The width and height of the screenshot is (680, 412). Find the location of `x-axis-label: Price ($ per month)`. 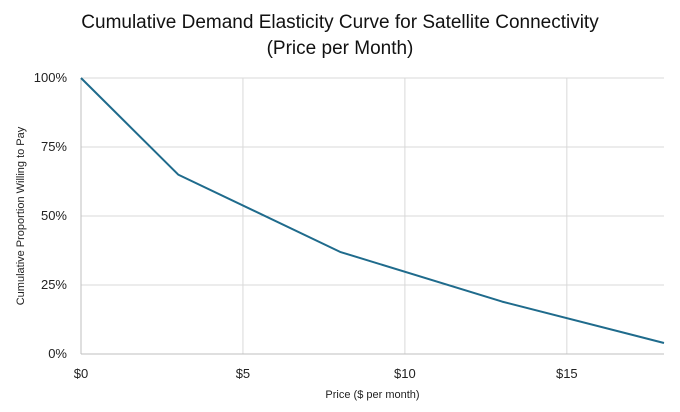

x-axis-label: Price ($ per month) is located at coordinates (372, 395).